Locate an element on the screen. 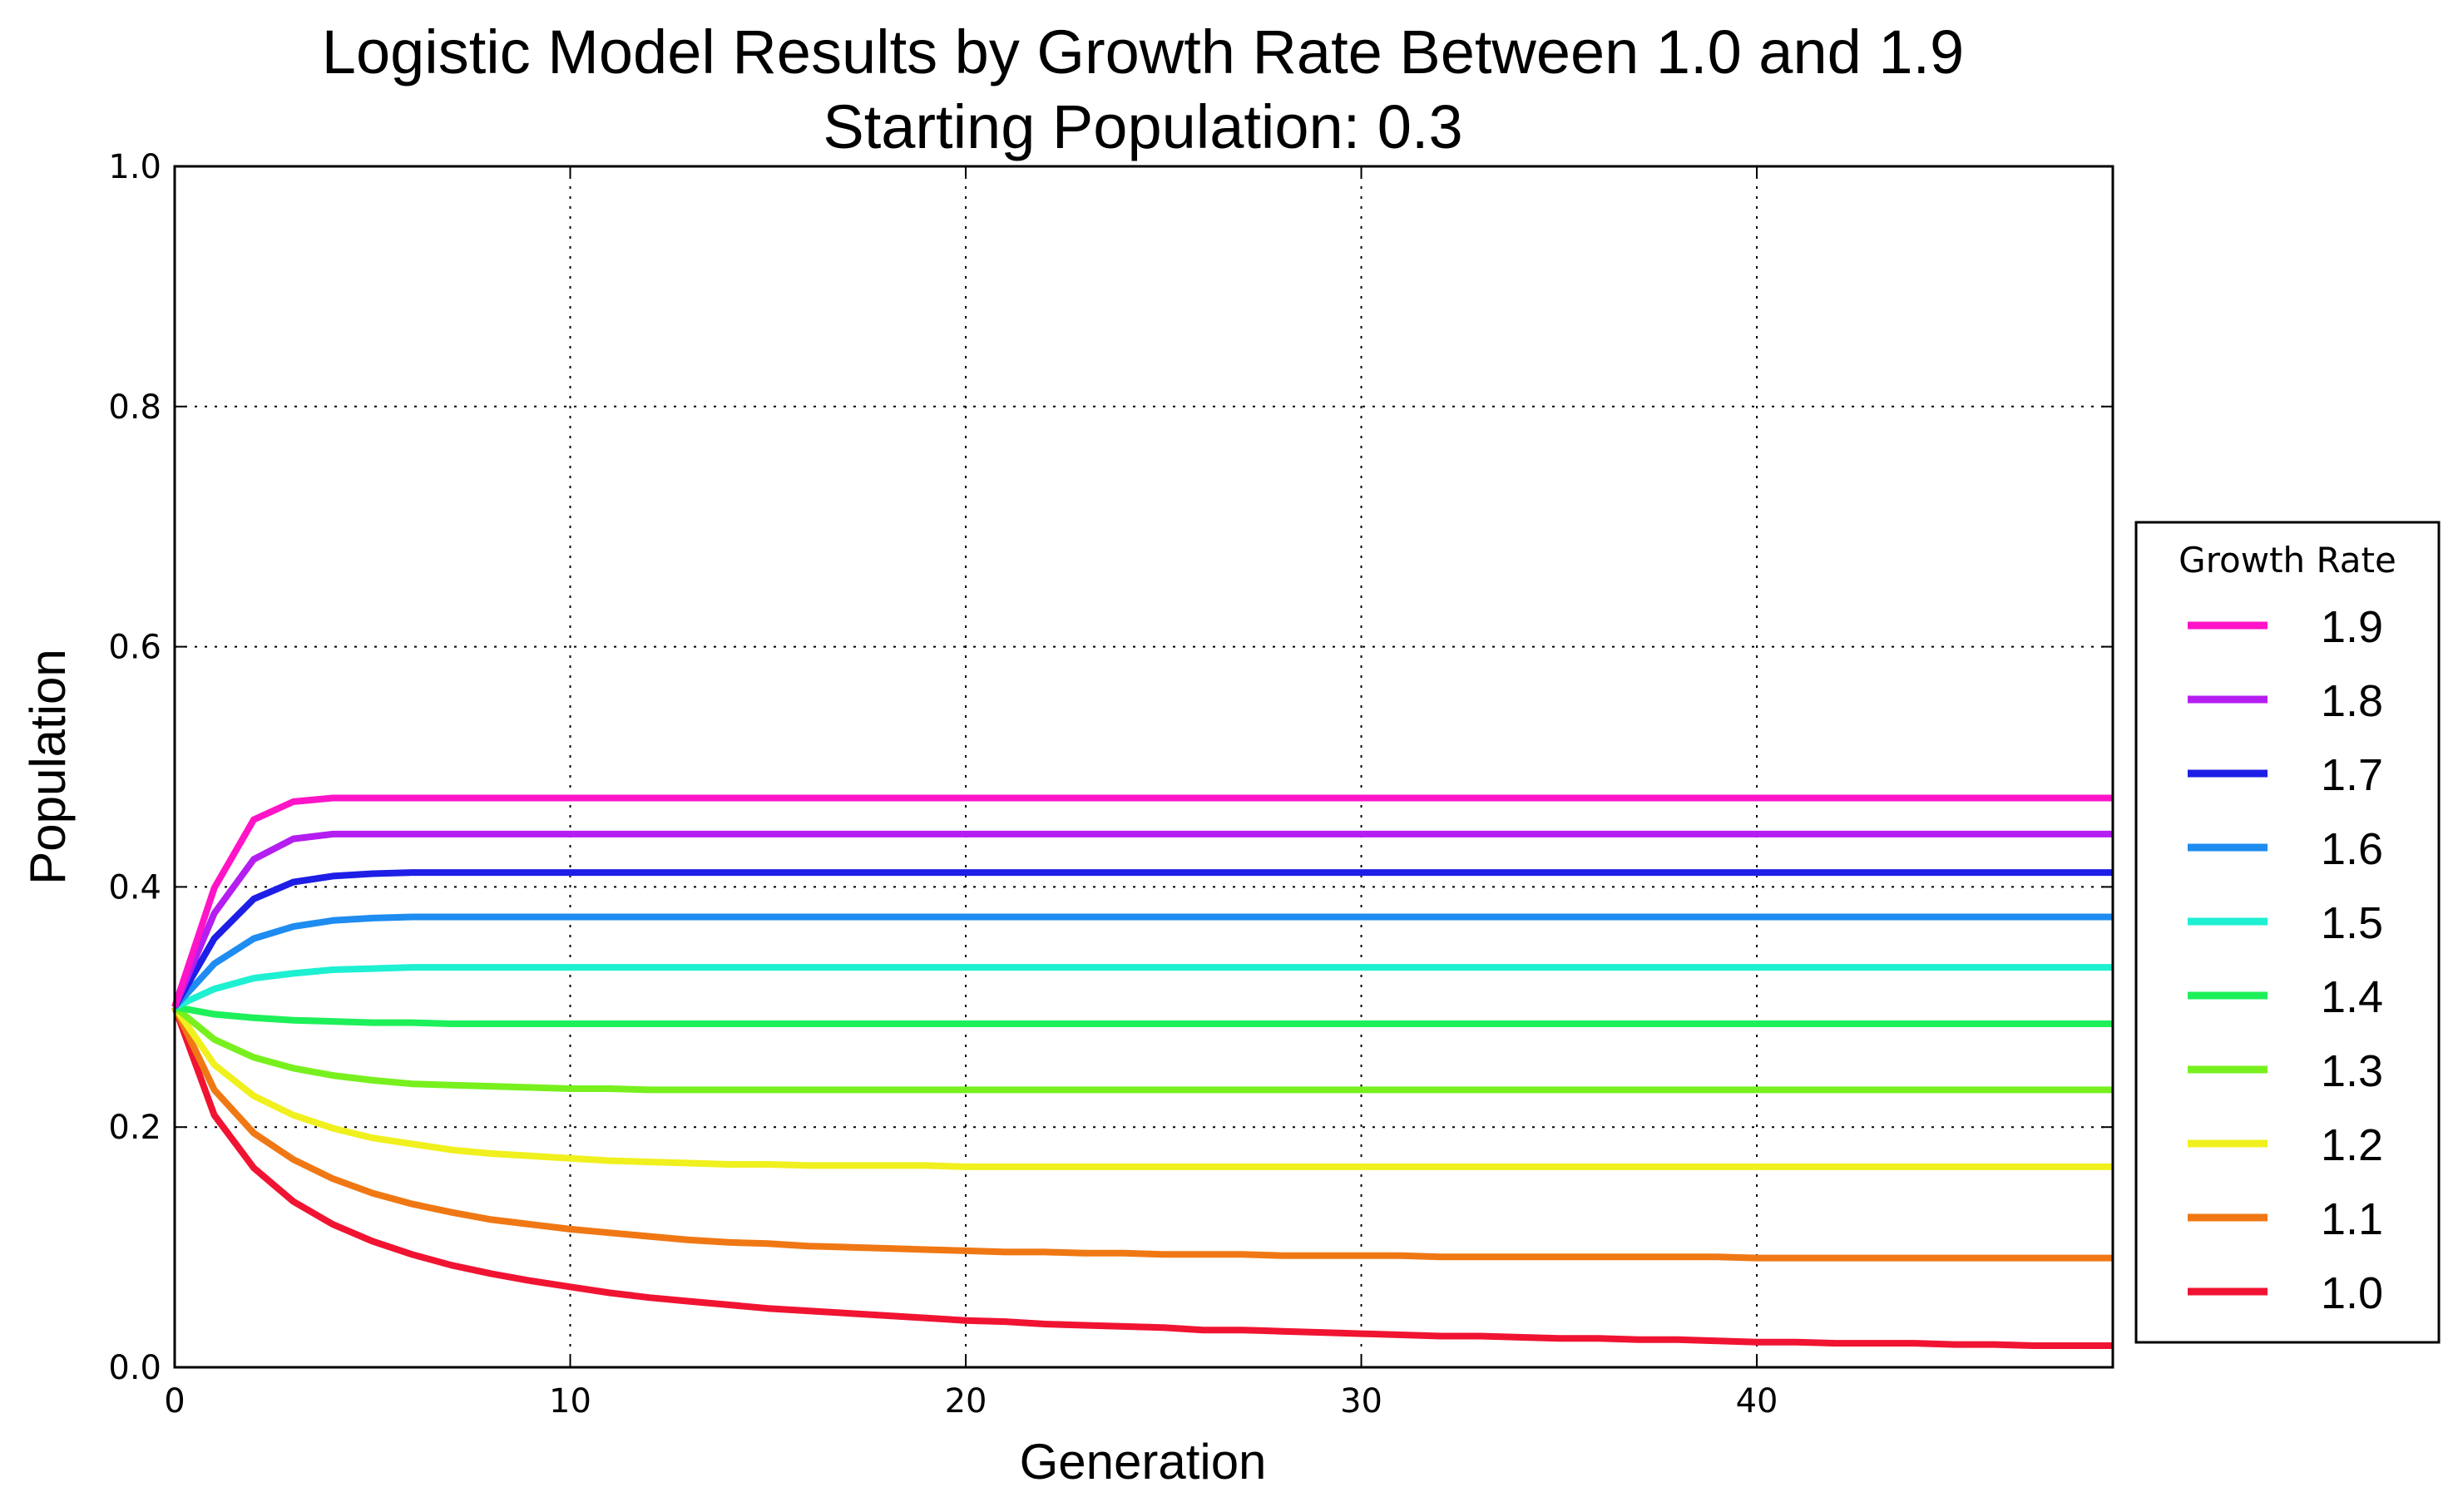  legend-label: 1.0 is located at coordinates (2352, 1293).